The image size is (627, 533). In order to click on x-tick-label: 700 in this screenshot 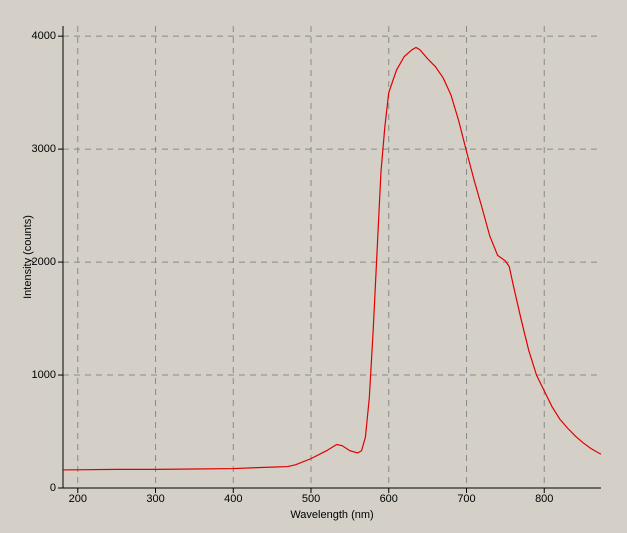, I will do `click(466, 499)`.